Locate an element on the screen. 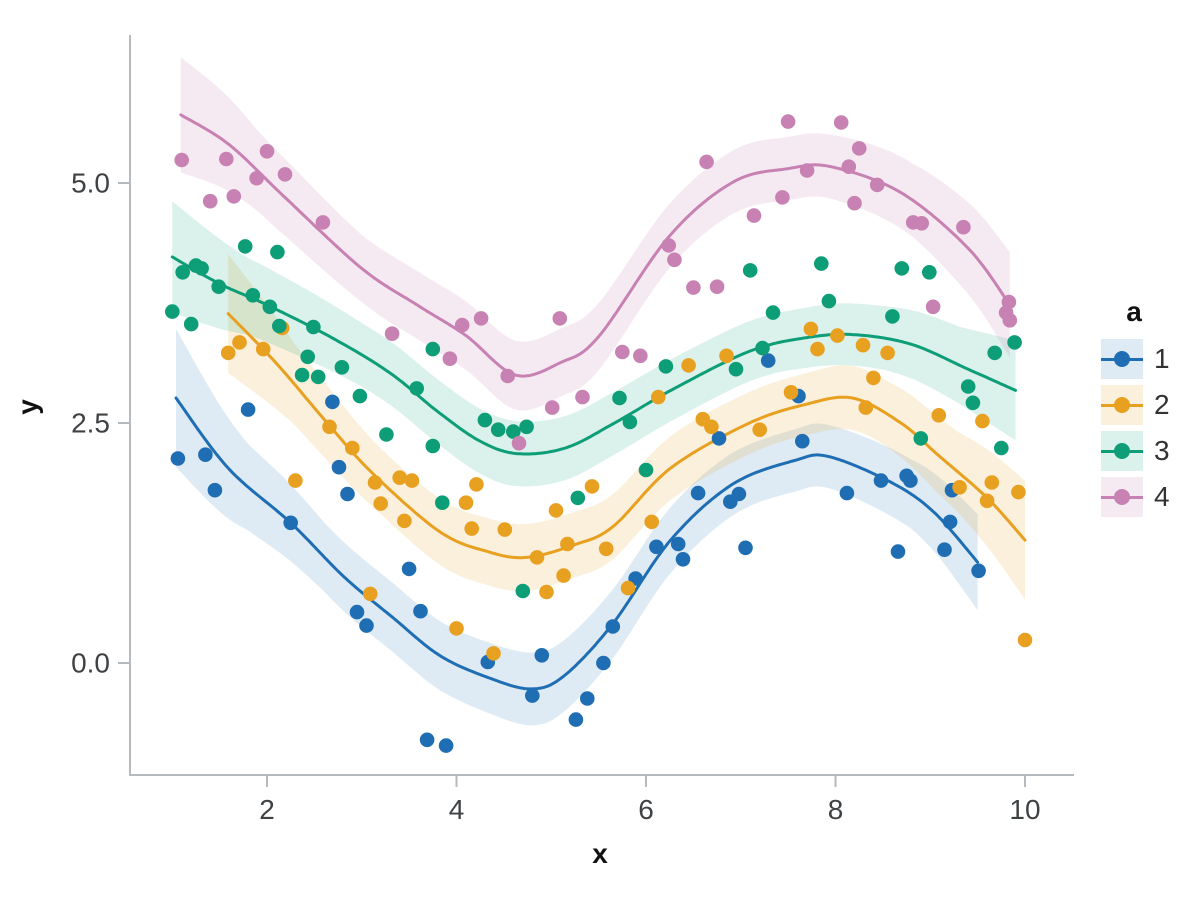 The height and width of the screenshot is (900, 1200). x-tick-label: 2 is located at coordinates (267, 809).